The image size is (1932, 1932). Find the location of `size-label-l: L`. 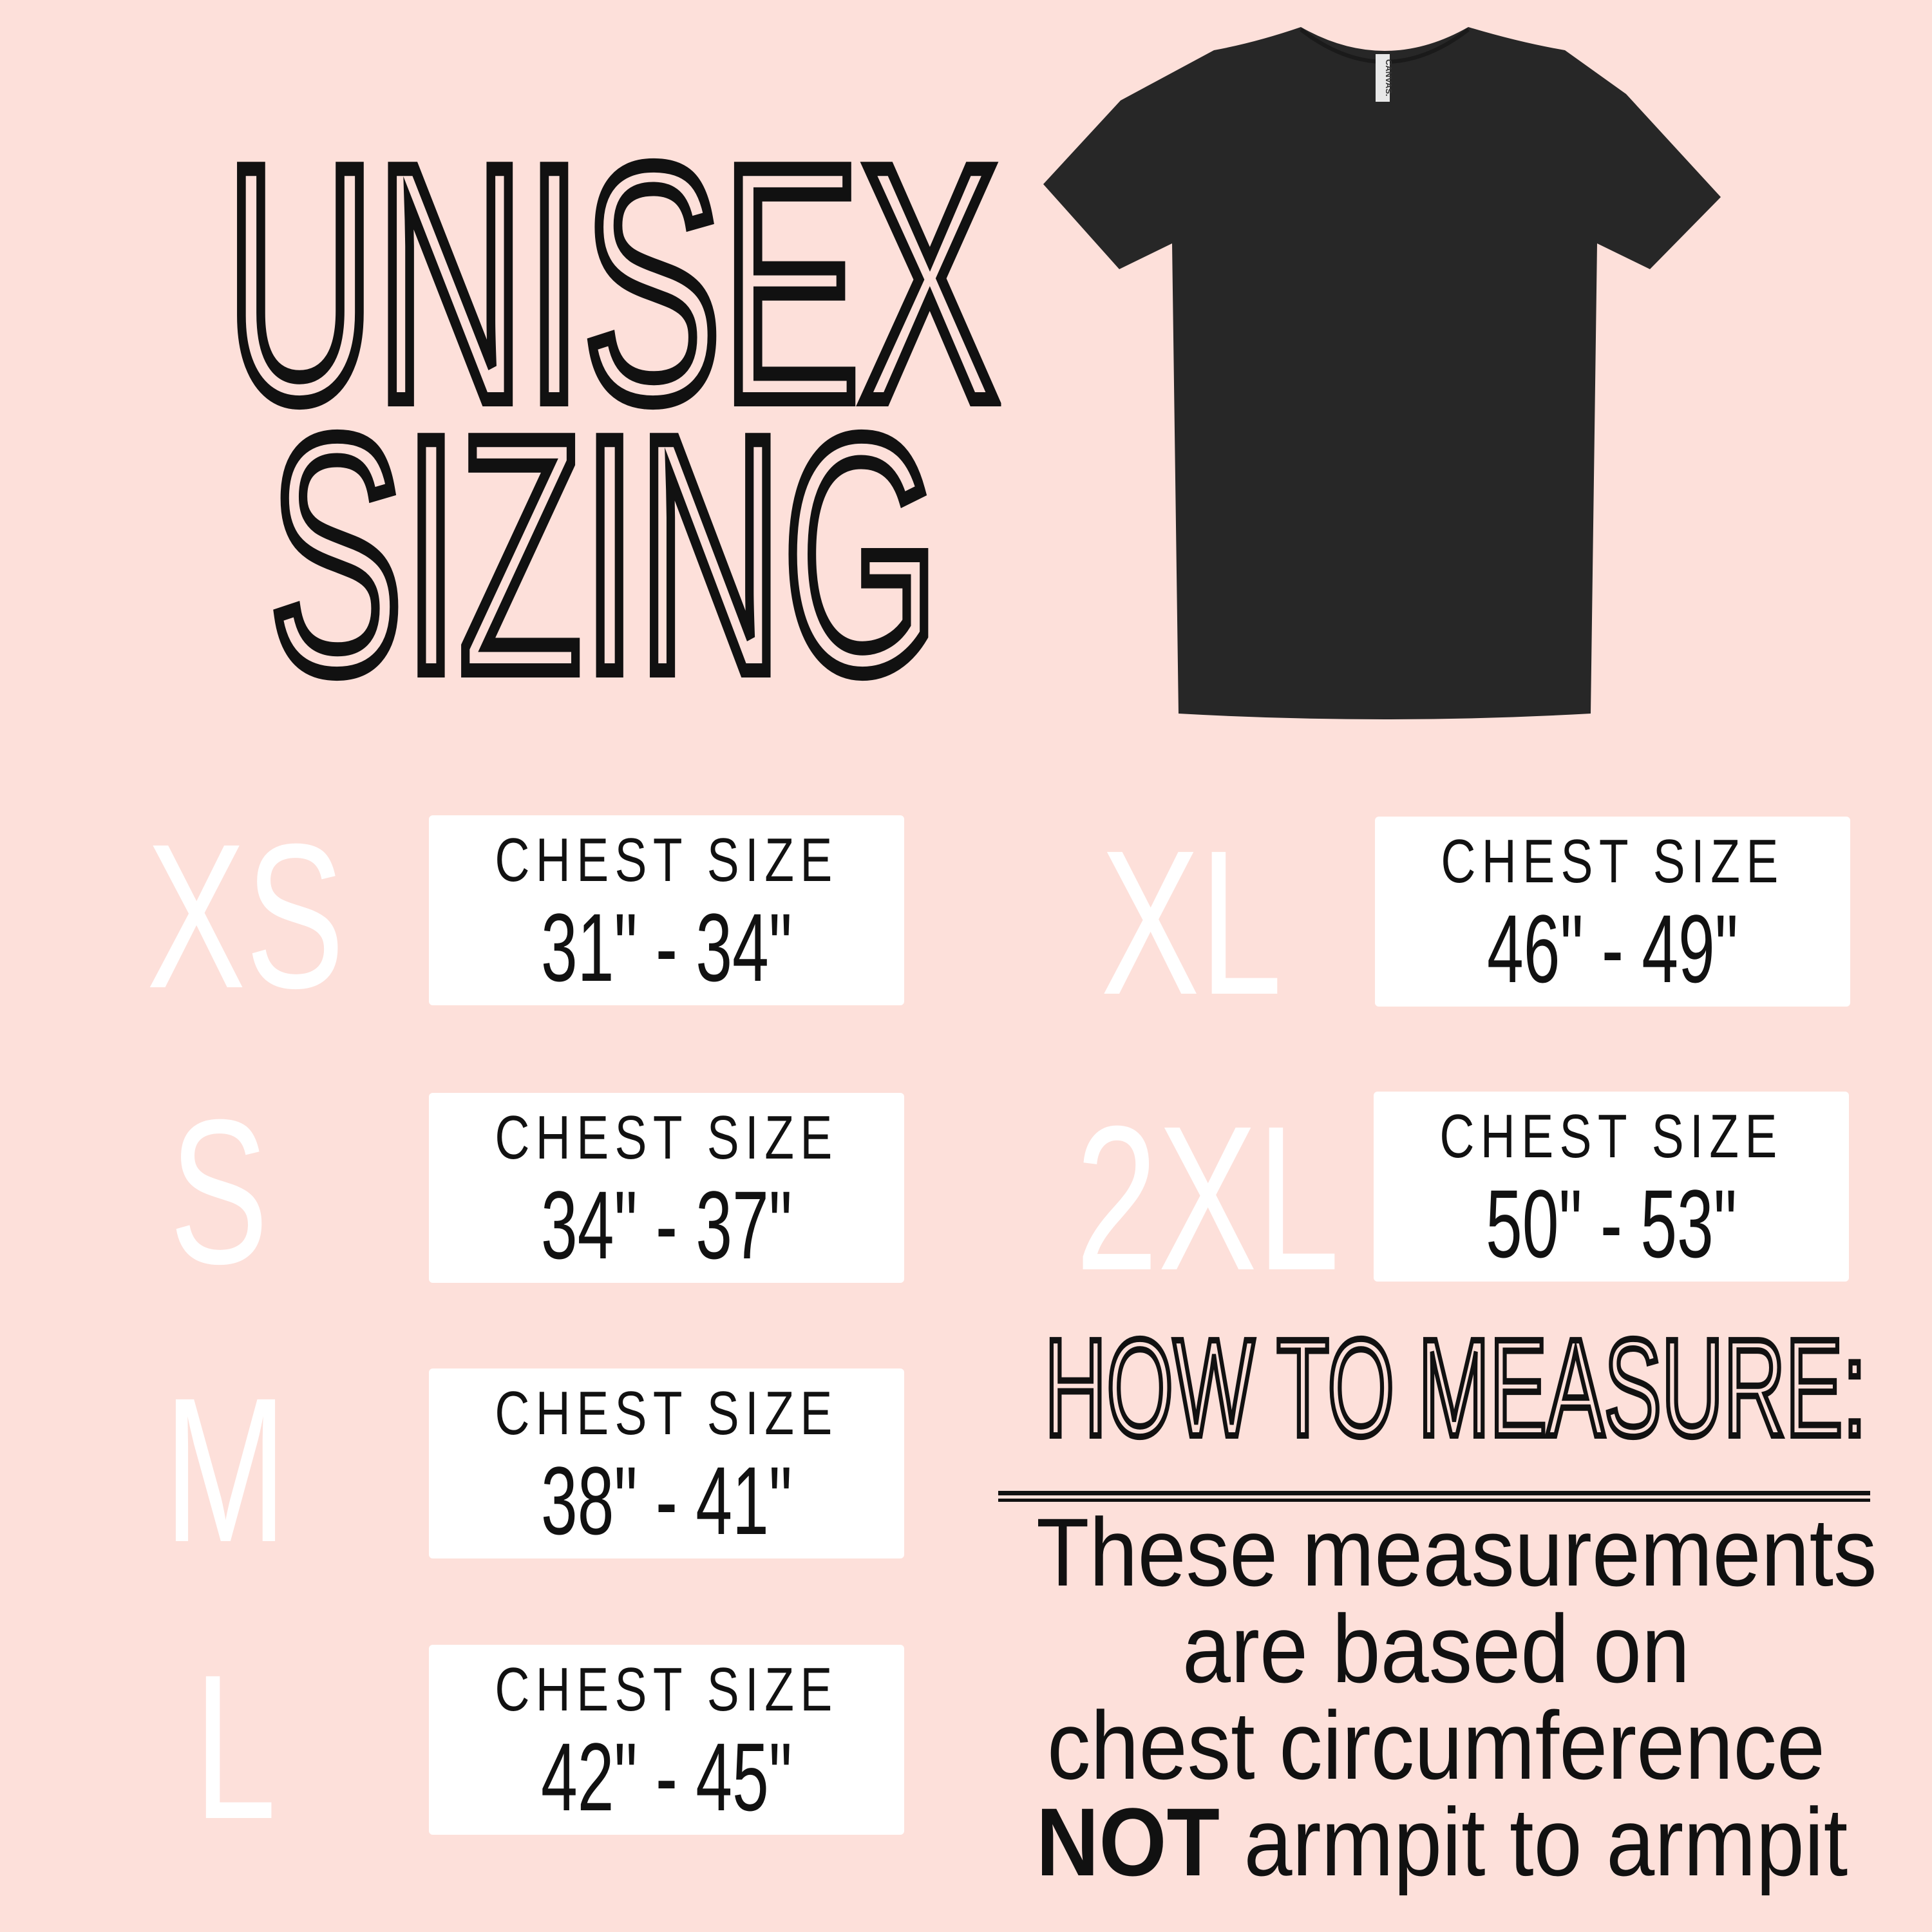

size-label-l: L is located at coordinates (235, 1746).